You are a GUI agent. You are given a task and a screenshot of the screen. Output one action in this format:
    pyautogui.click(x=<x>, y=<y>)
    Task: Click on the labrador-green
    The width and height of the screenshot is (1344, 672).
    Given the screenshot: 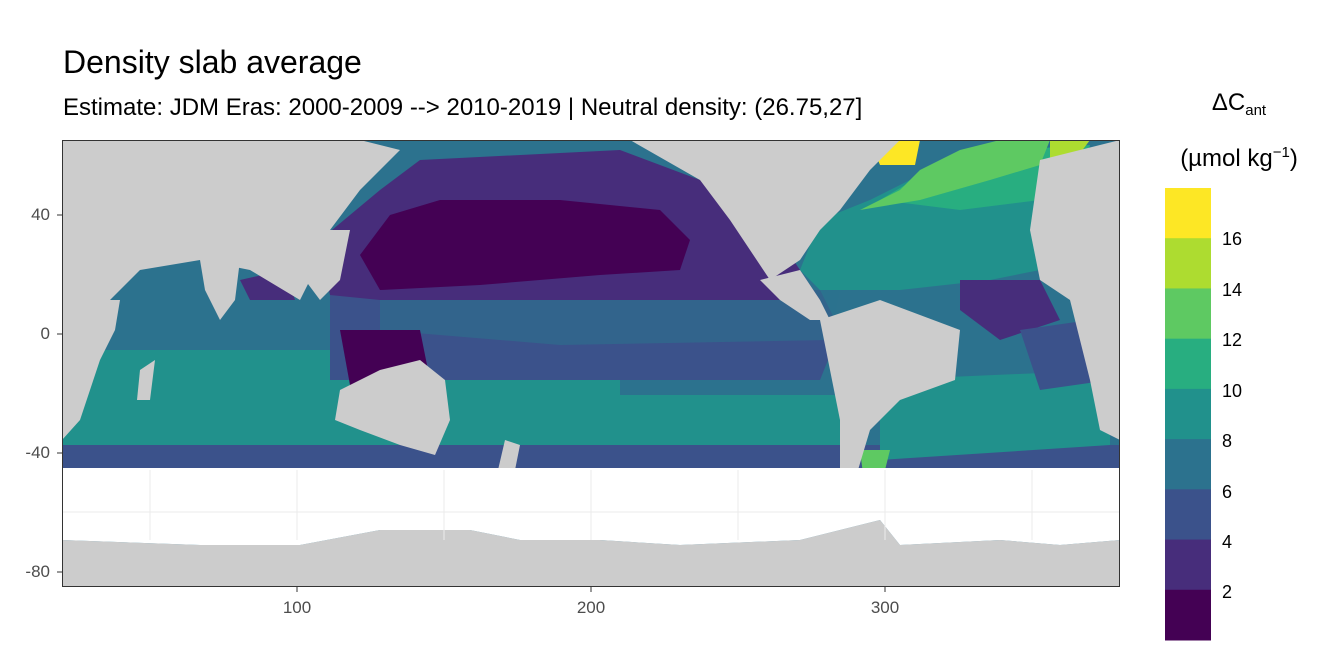 What is the action you would take?
    pyautogui.click(x=955, y=175)
    